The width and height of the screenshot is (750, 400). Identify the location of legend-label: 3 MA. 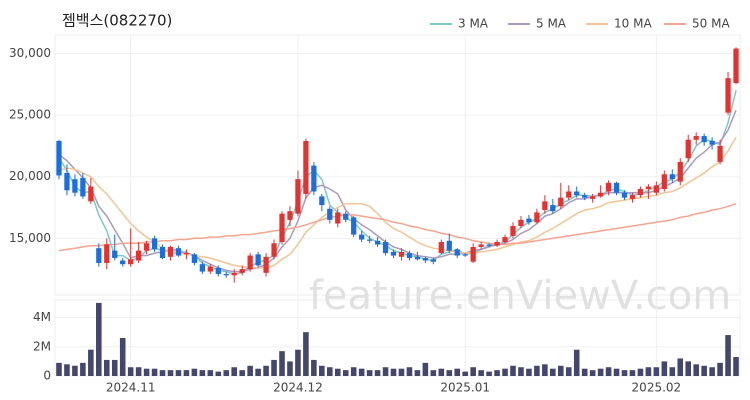
(473, 24).